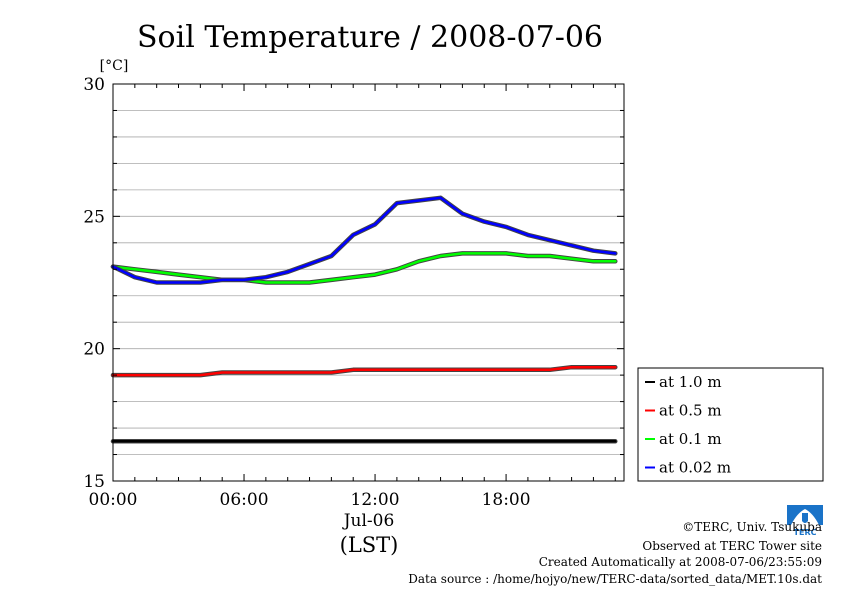 This screenshot has height=595, width=842. I want to click on x-tick-label: 12:00, so click(375, 500).